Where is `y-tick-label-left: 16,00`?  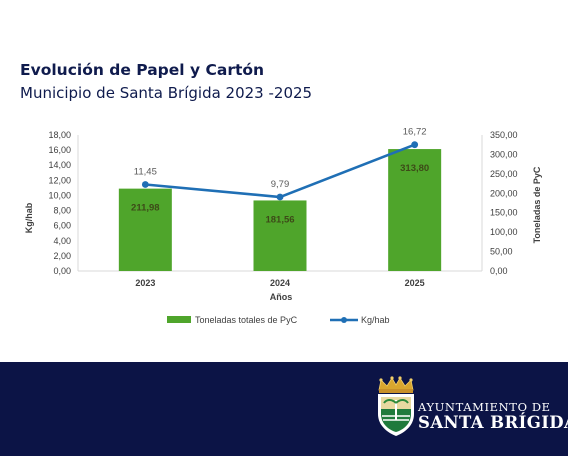
y-tick-label-left: 16,00 is located at coordinates (59, 150).